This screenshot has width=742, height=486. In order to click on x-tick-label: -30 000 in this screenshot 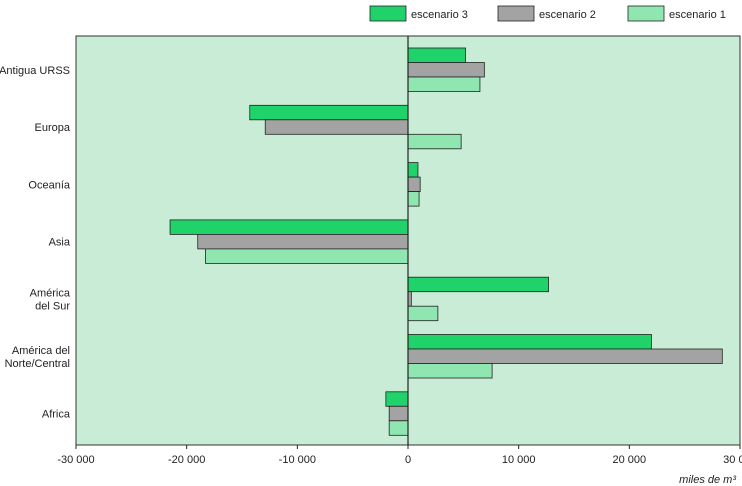, I will do `click(75, 460)`.